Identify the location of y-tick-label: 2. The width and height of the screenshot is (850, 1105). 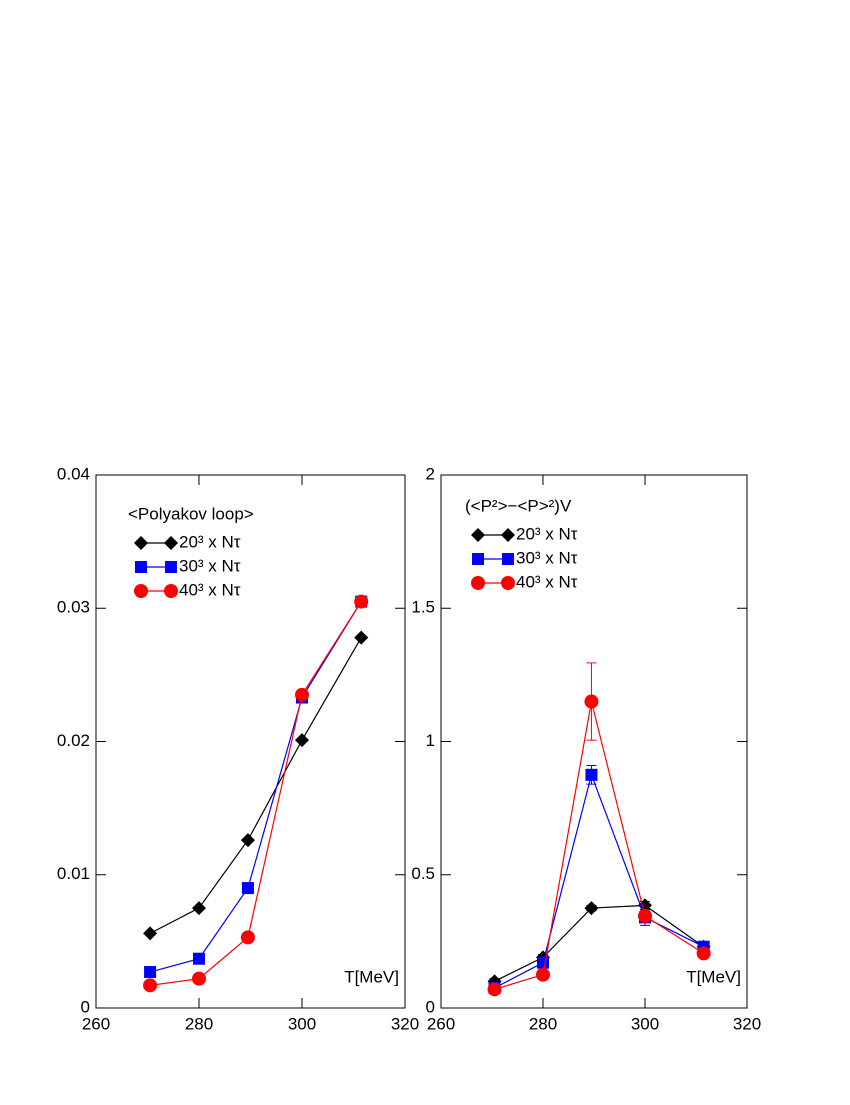
(430, 473).